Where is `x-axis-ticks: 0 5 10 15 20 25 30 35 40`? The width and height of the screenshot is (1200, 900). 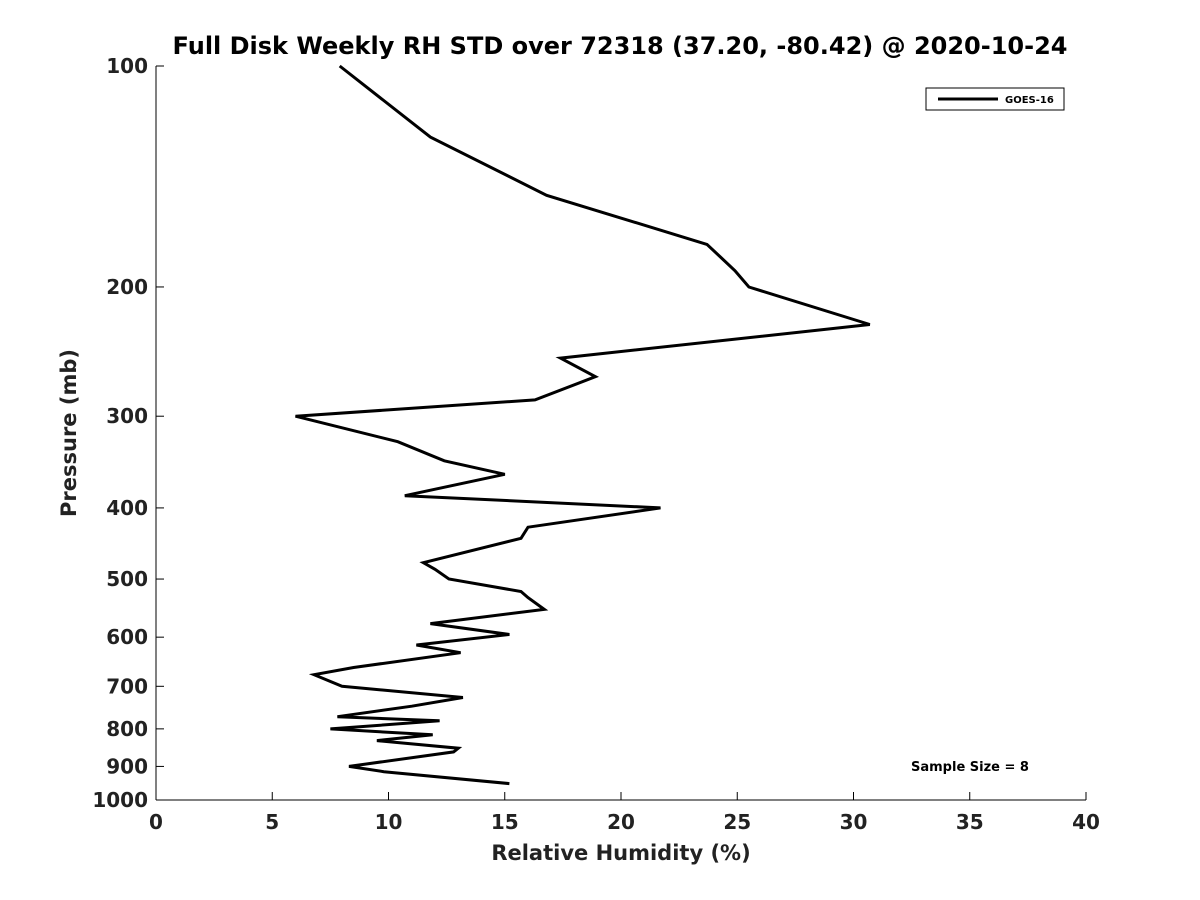
x-axis-ticks: 0 5 10 15 20 25 30 35 40 is located at coordinates (624, 813).